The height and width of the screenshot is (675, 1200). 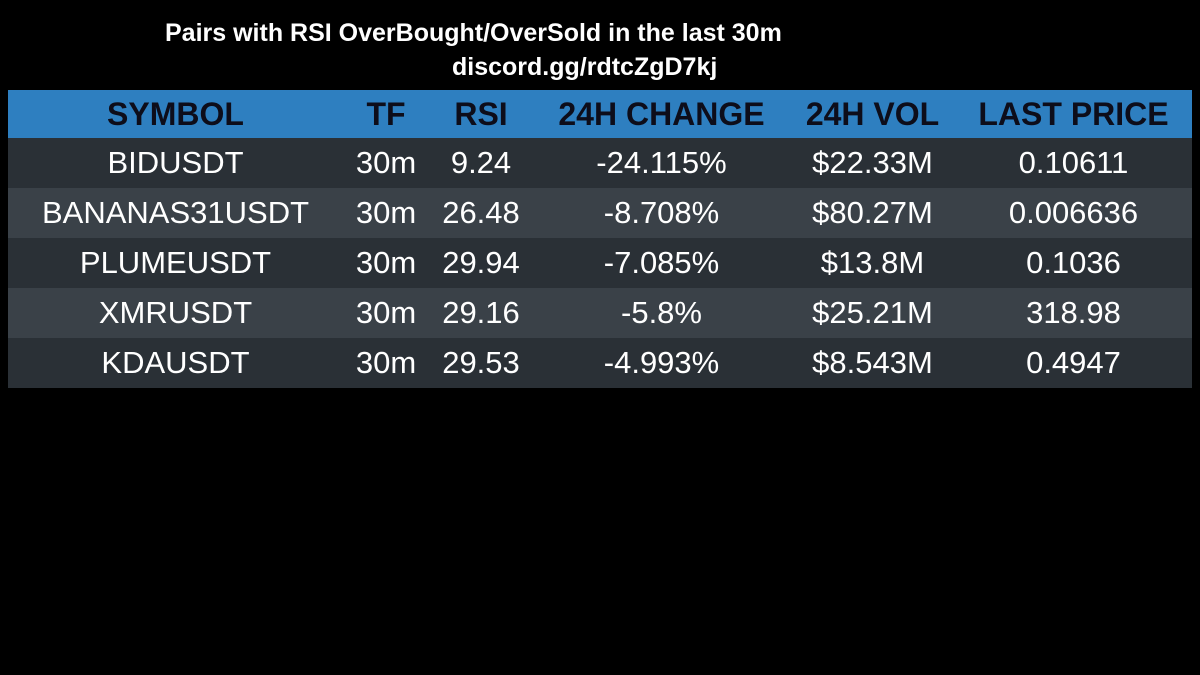 What do you see at coordinates (481, 312) in the screenshot?
I see `cell-rsi: 29.16` at bounding box center [481, 312].